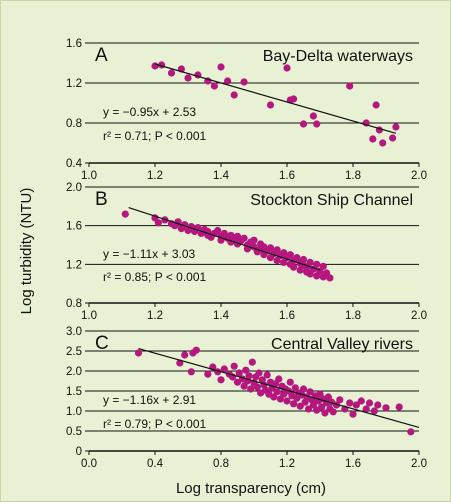 The height and width of the screenshot is (503, 451). I want to click on x-axis-title: Log transparency (cm), so click(251, 488).